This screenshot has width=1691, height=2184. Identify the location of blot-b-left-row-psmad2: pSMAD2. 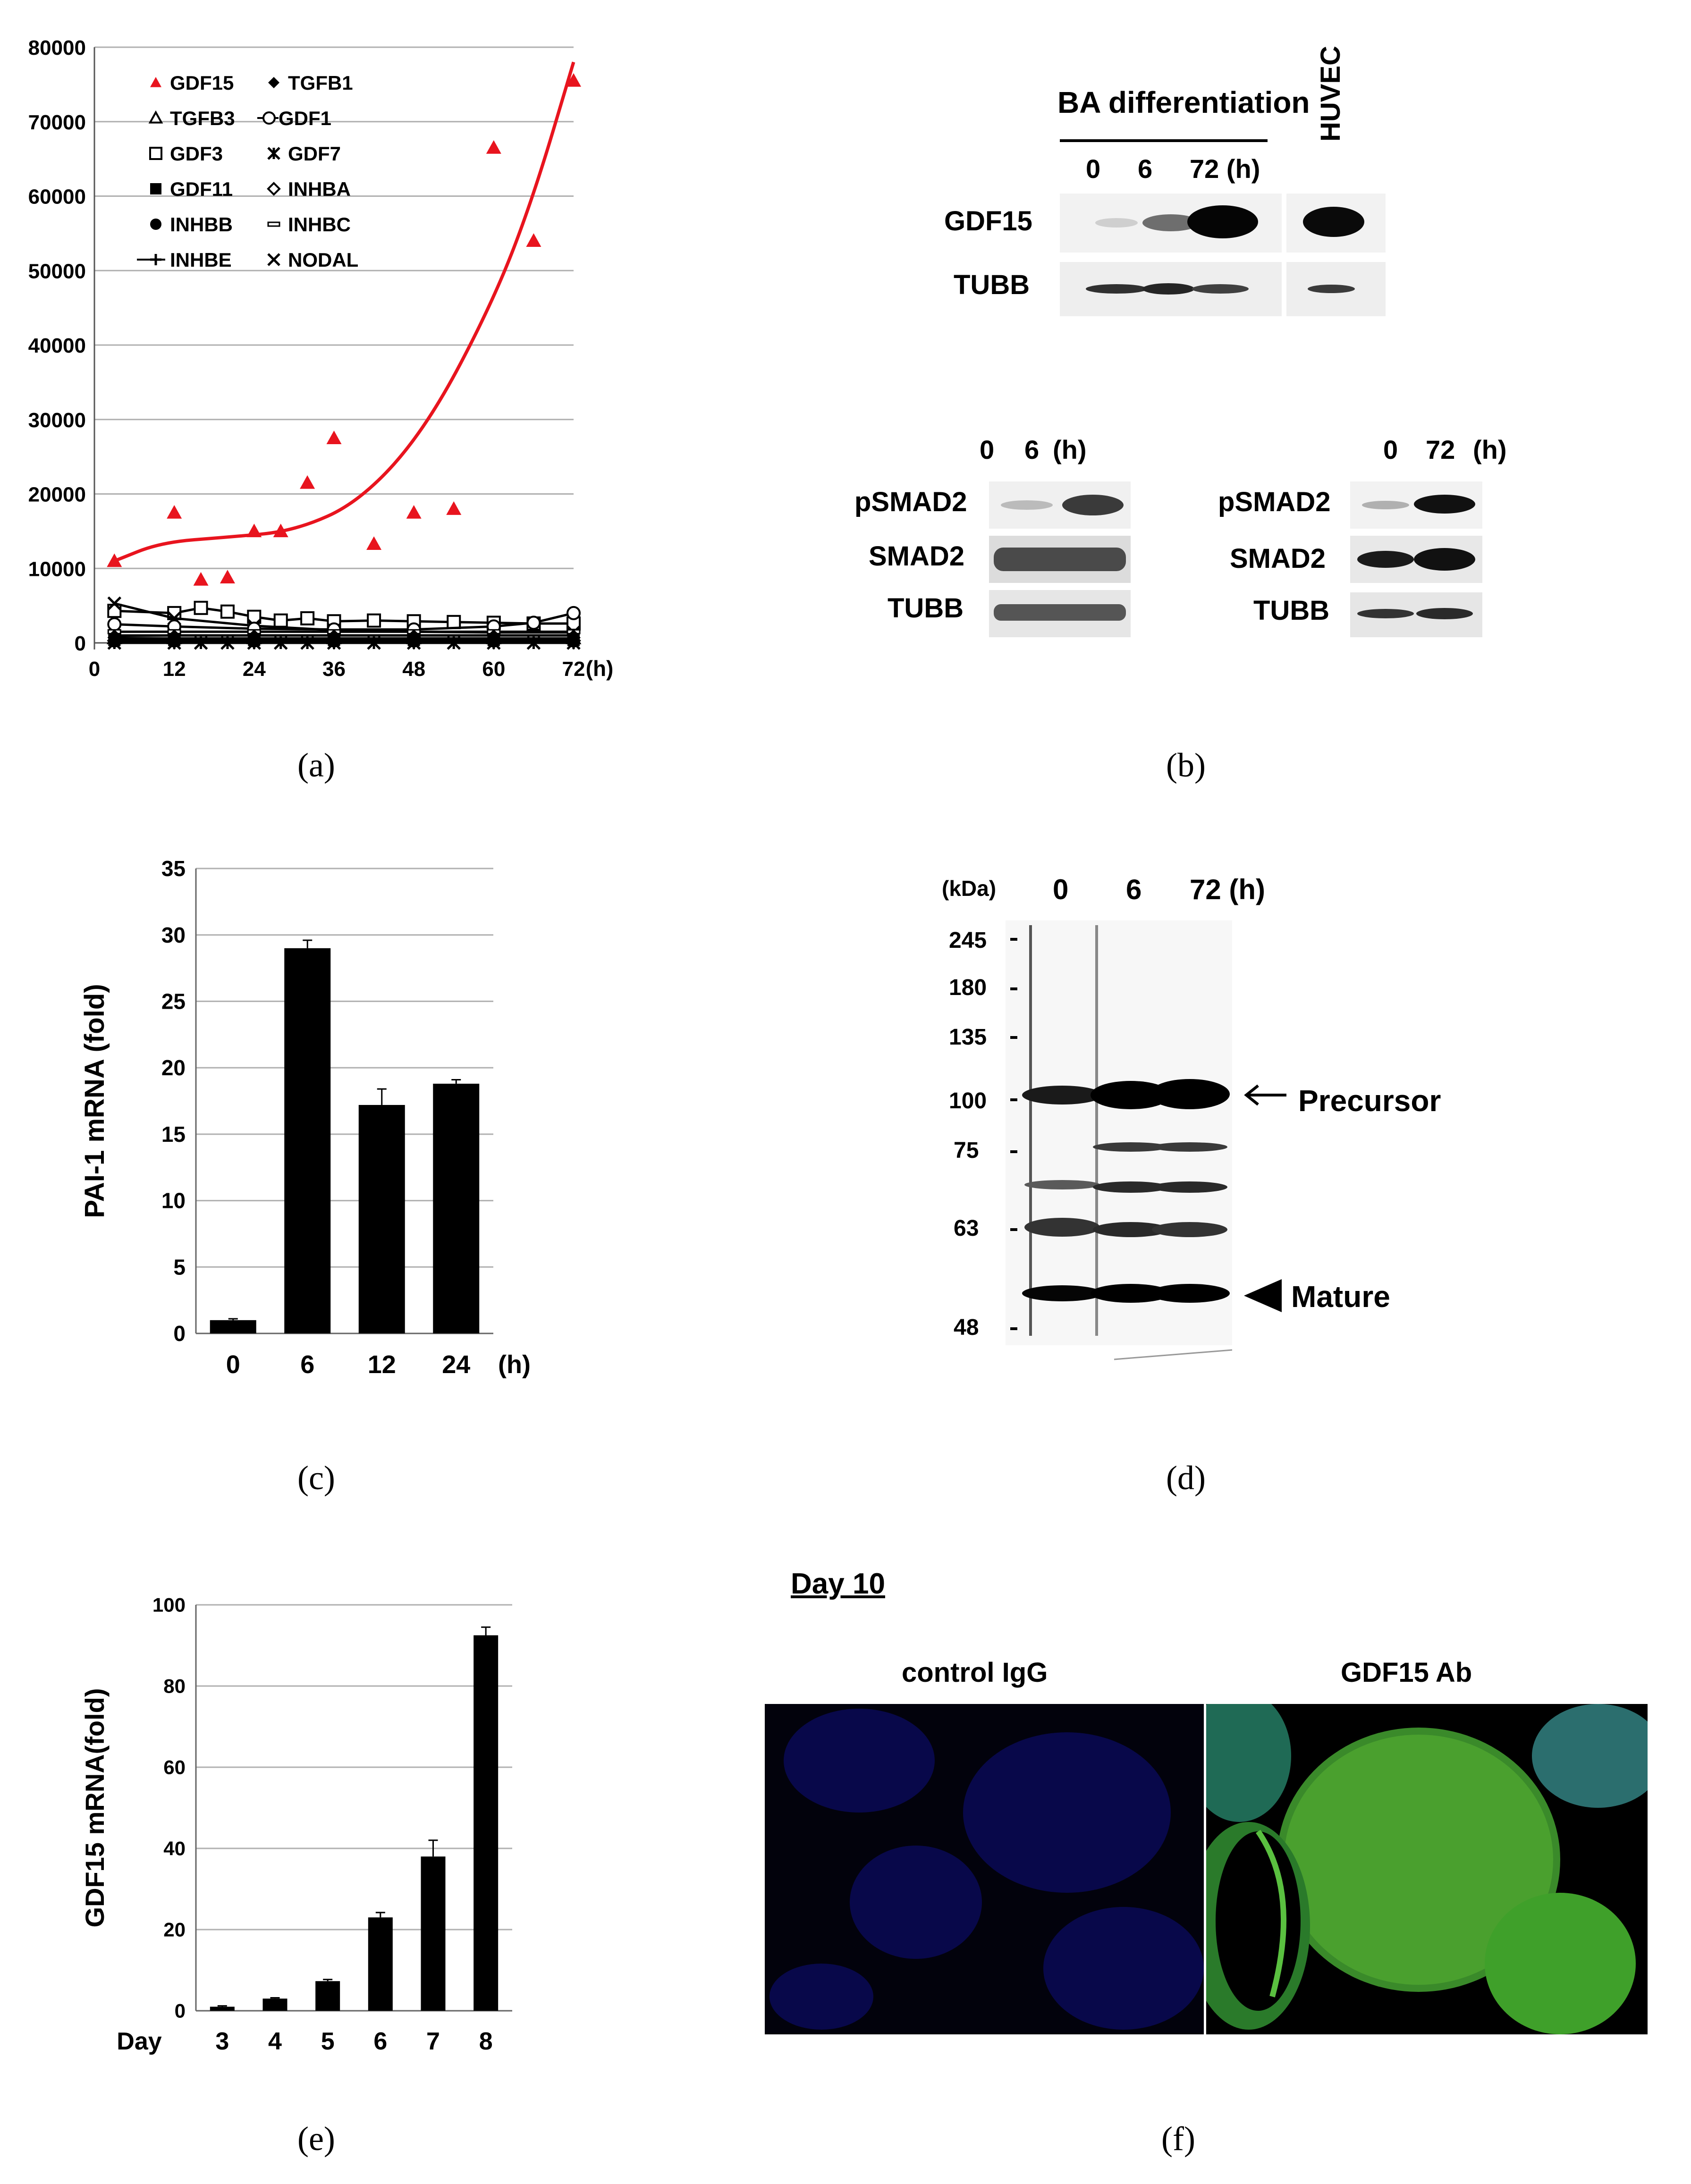
(910, 502).